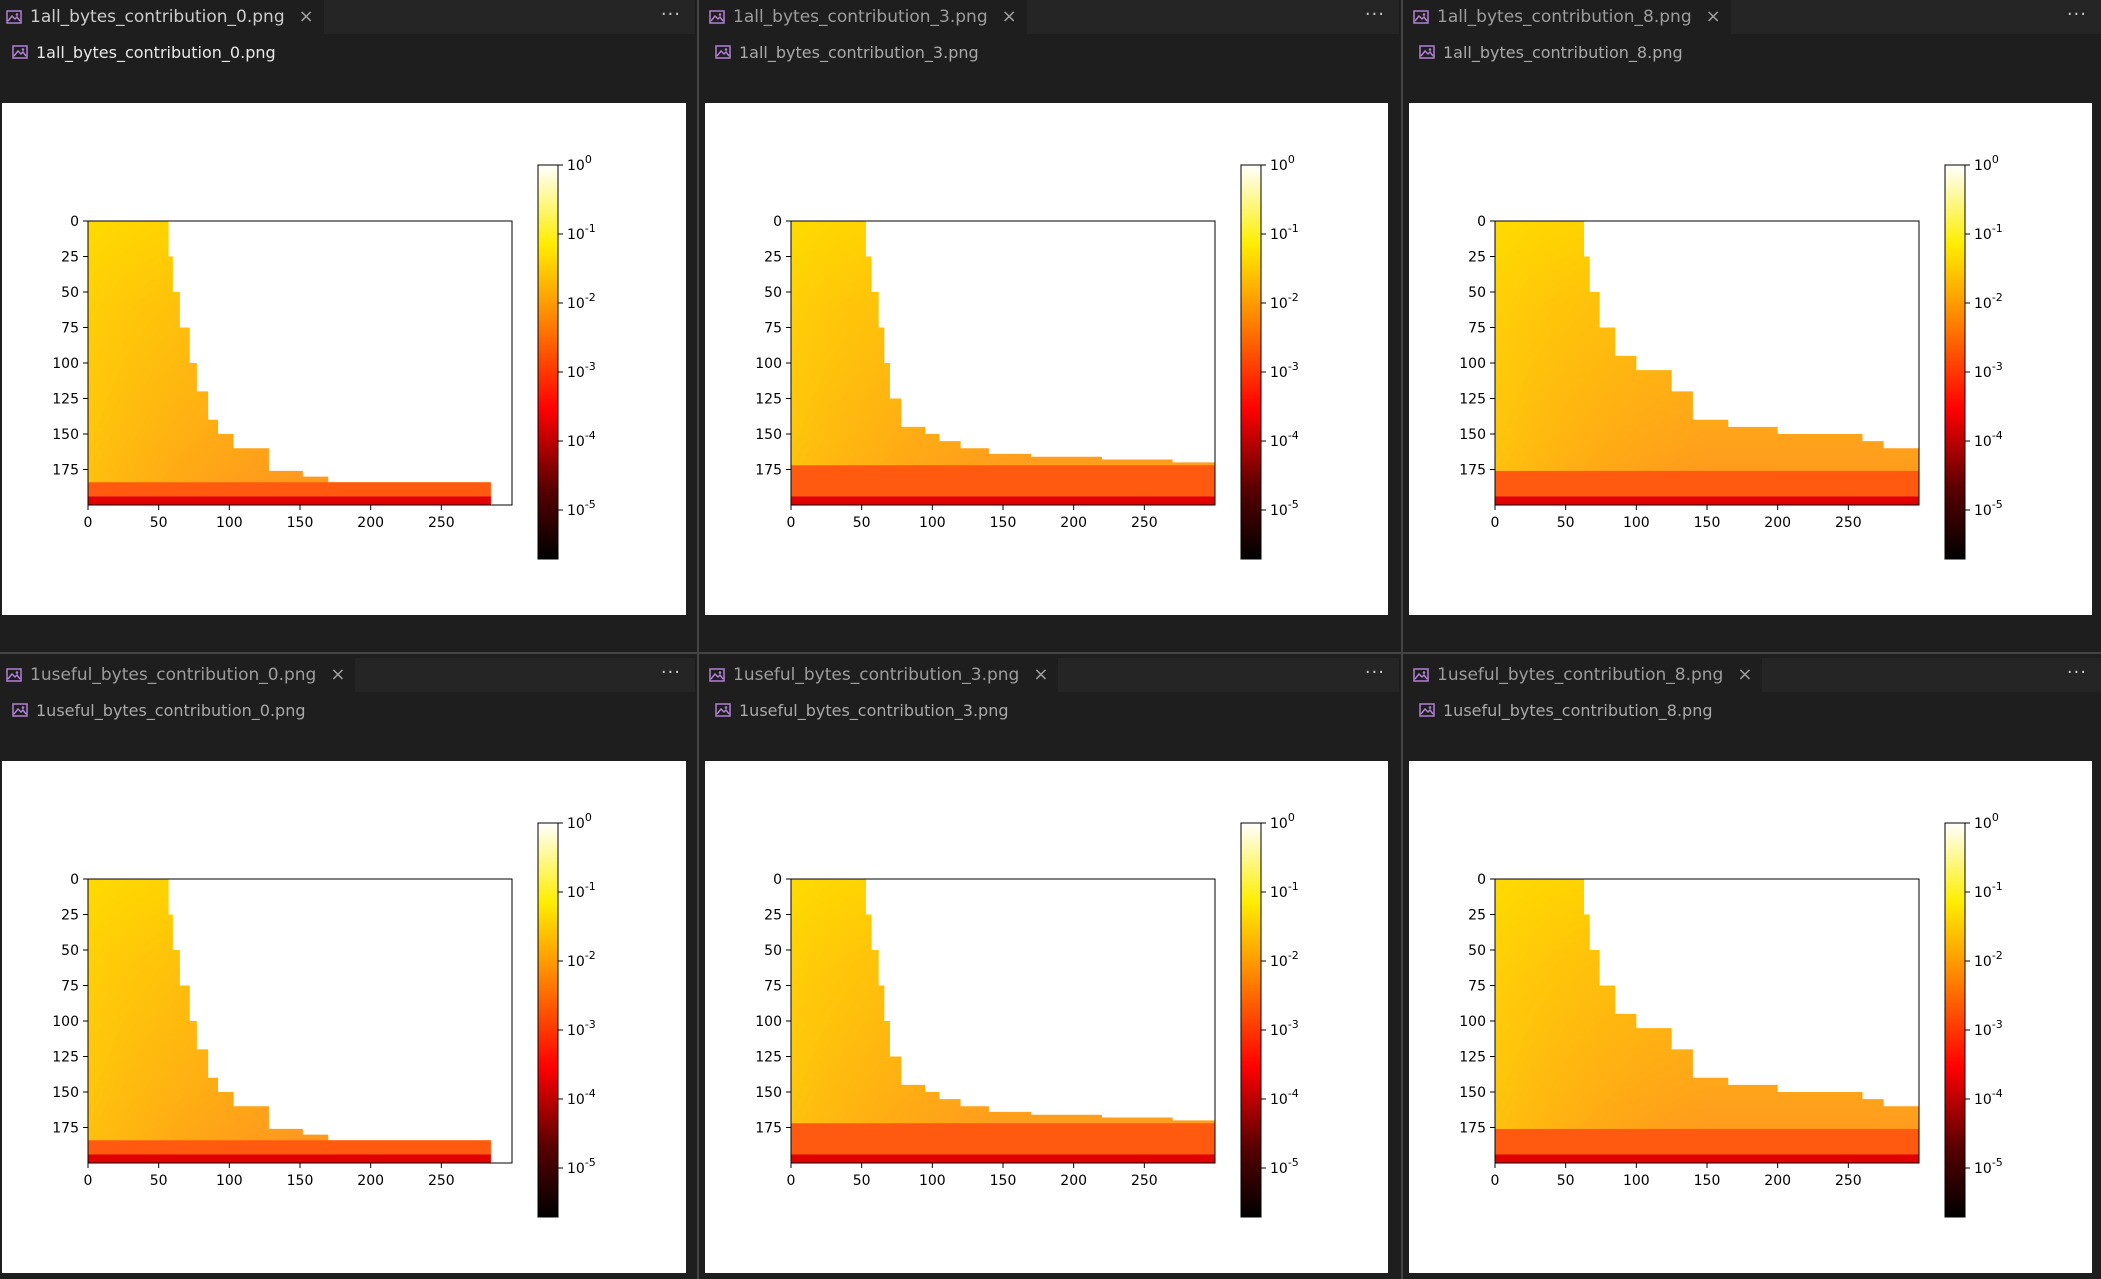  What do you see at coordinates (1050, 653) in the screenshot?
I see `pane-separator-horizontal` at bounding box center [1050, 653].